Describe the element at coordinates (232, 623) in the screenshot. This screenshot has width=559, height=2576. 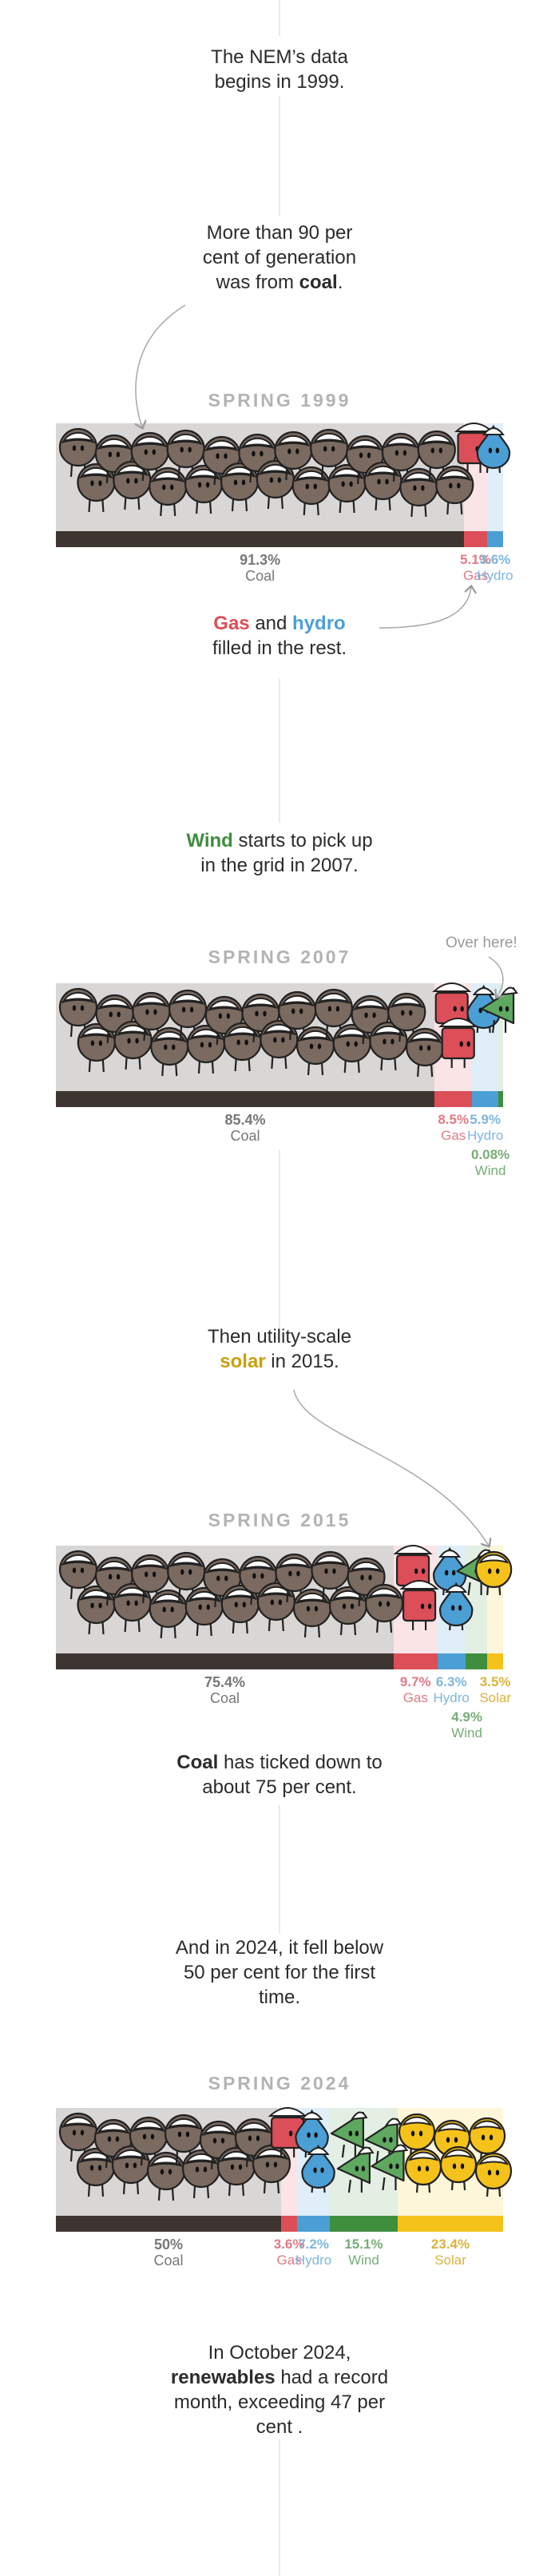
I see `gas-word: Gas` at that location.